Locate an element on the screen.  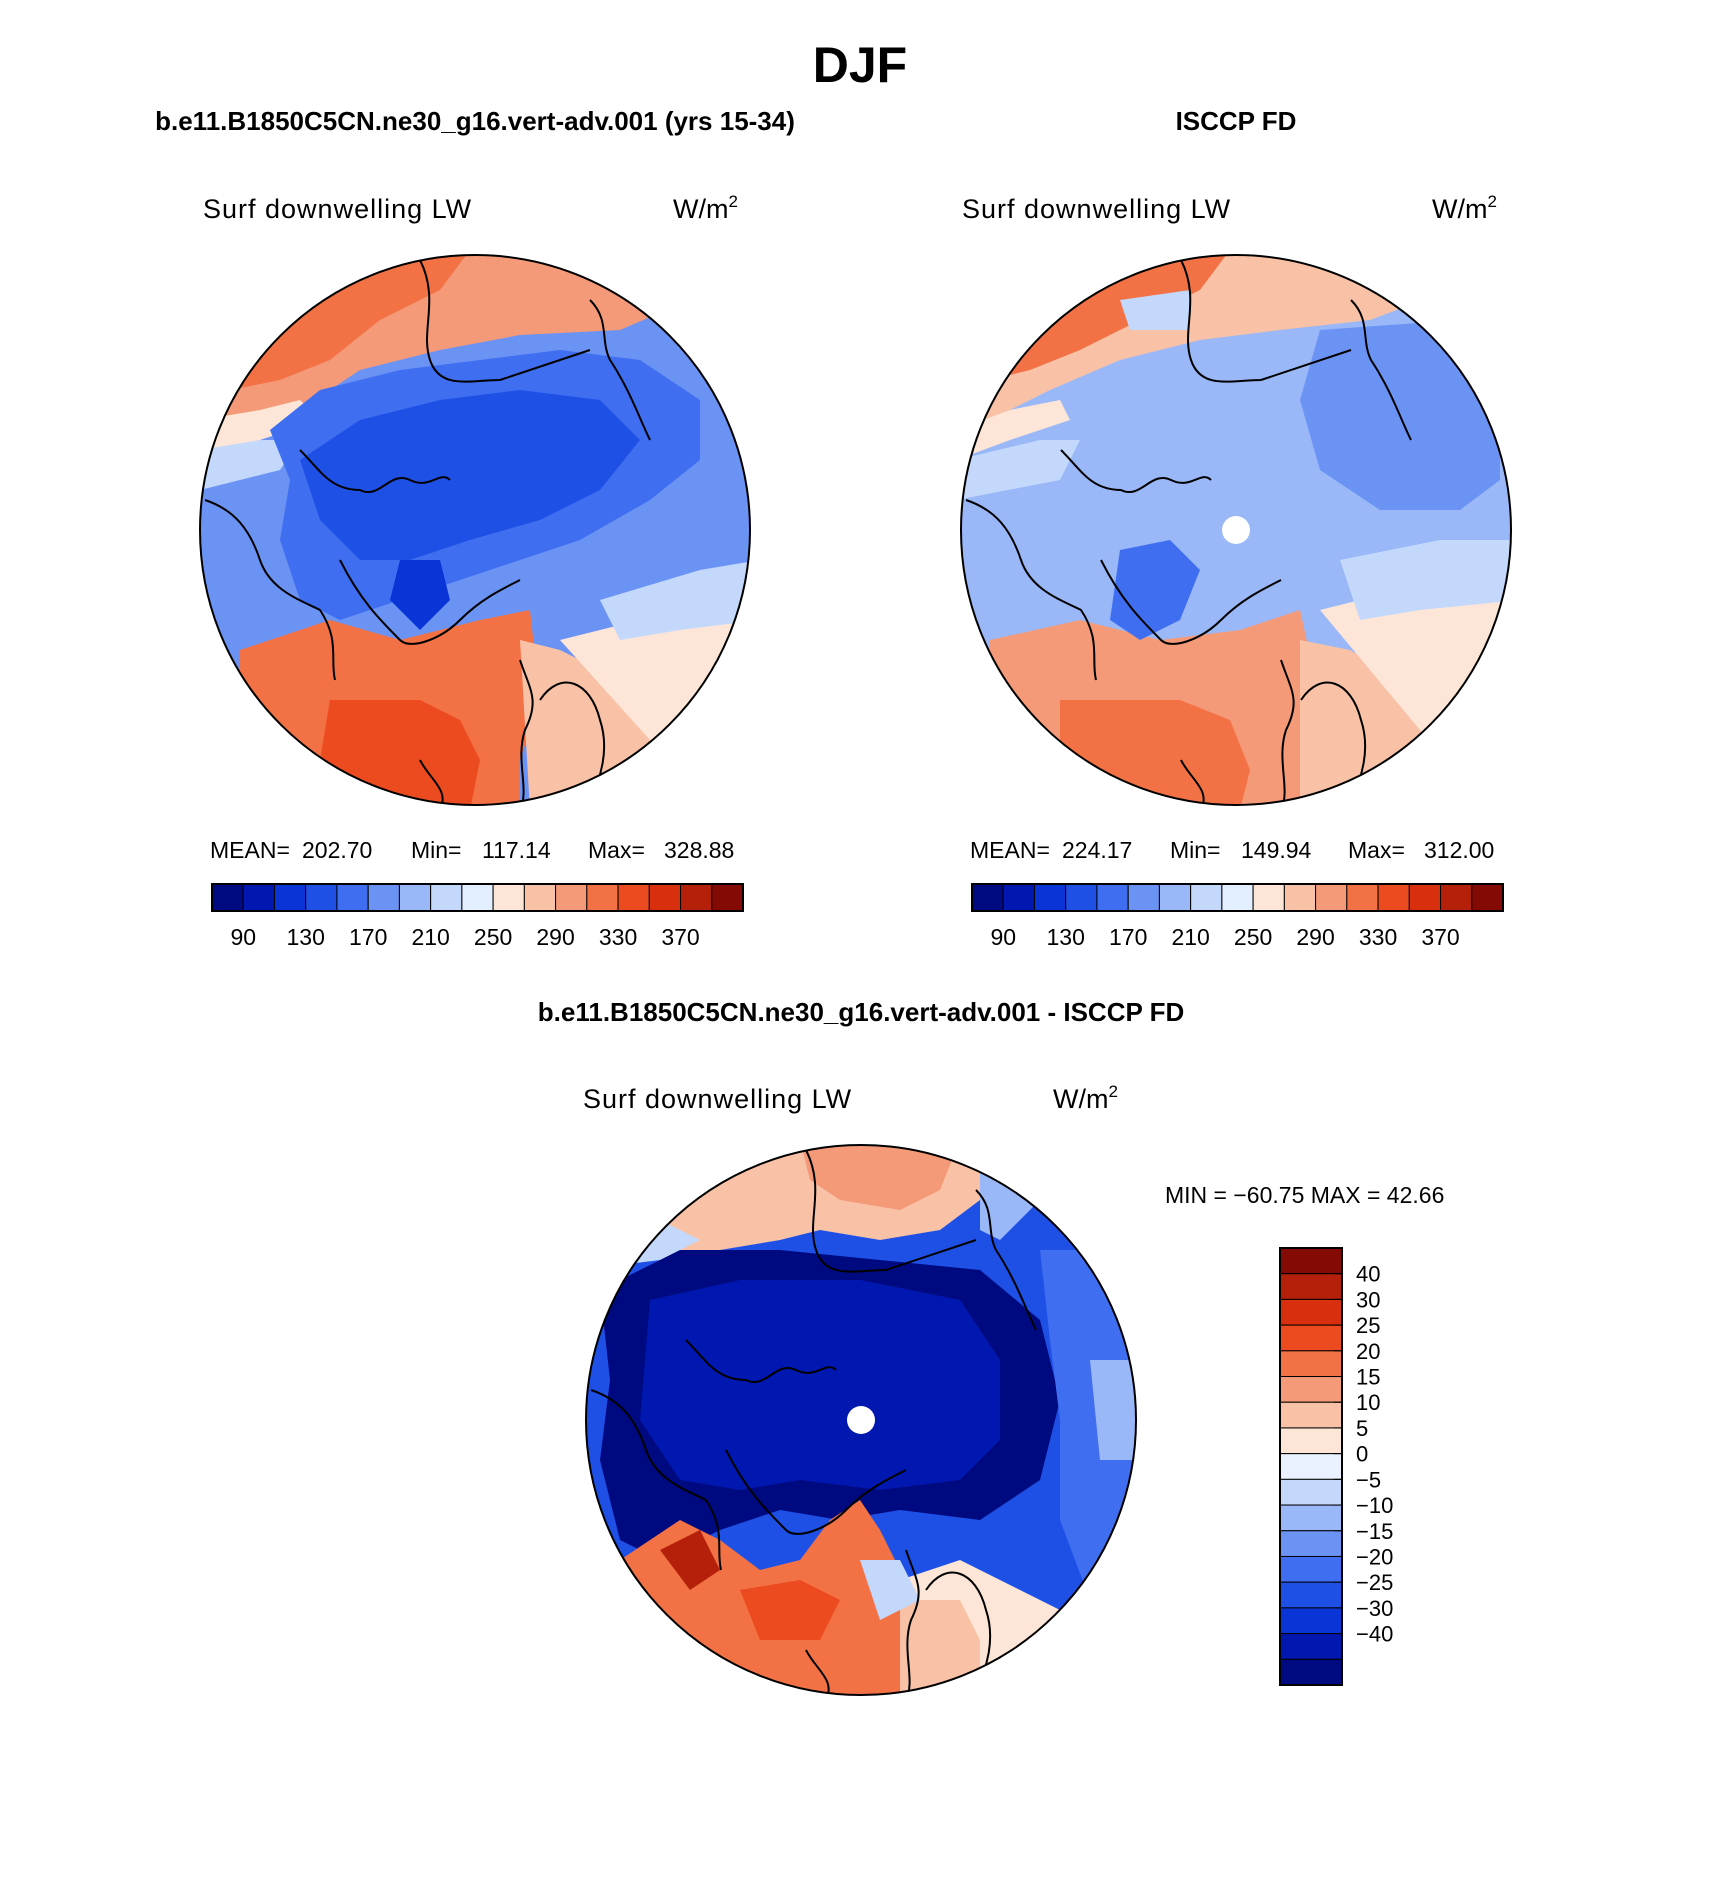
panel-obs-coastlines is located at coordinates (1188, 532).